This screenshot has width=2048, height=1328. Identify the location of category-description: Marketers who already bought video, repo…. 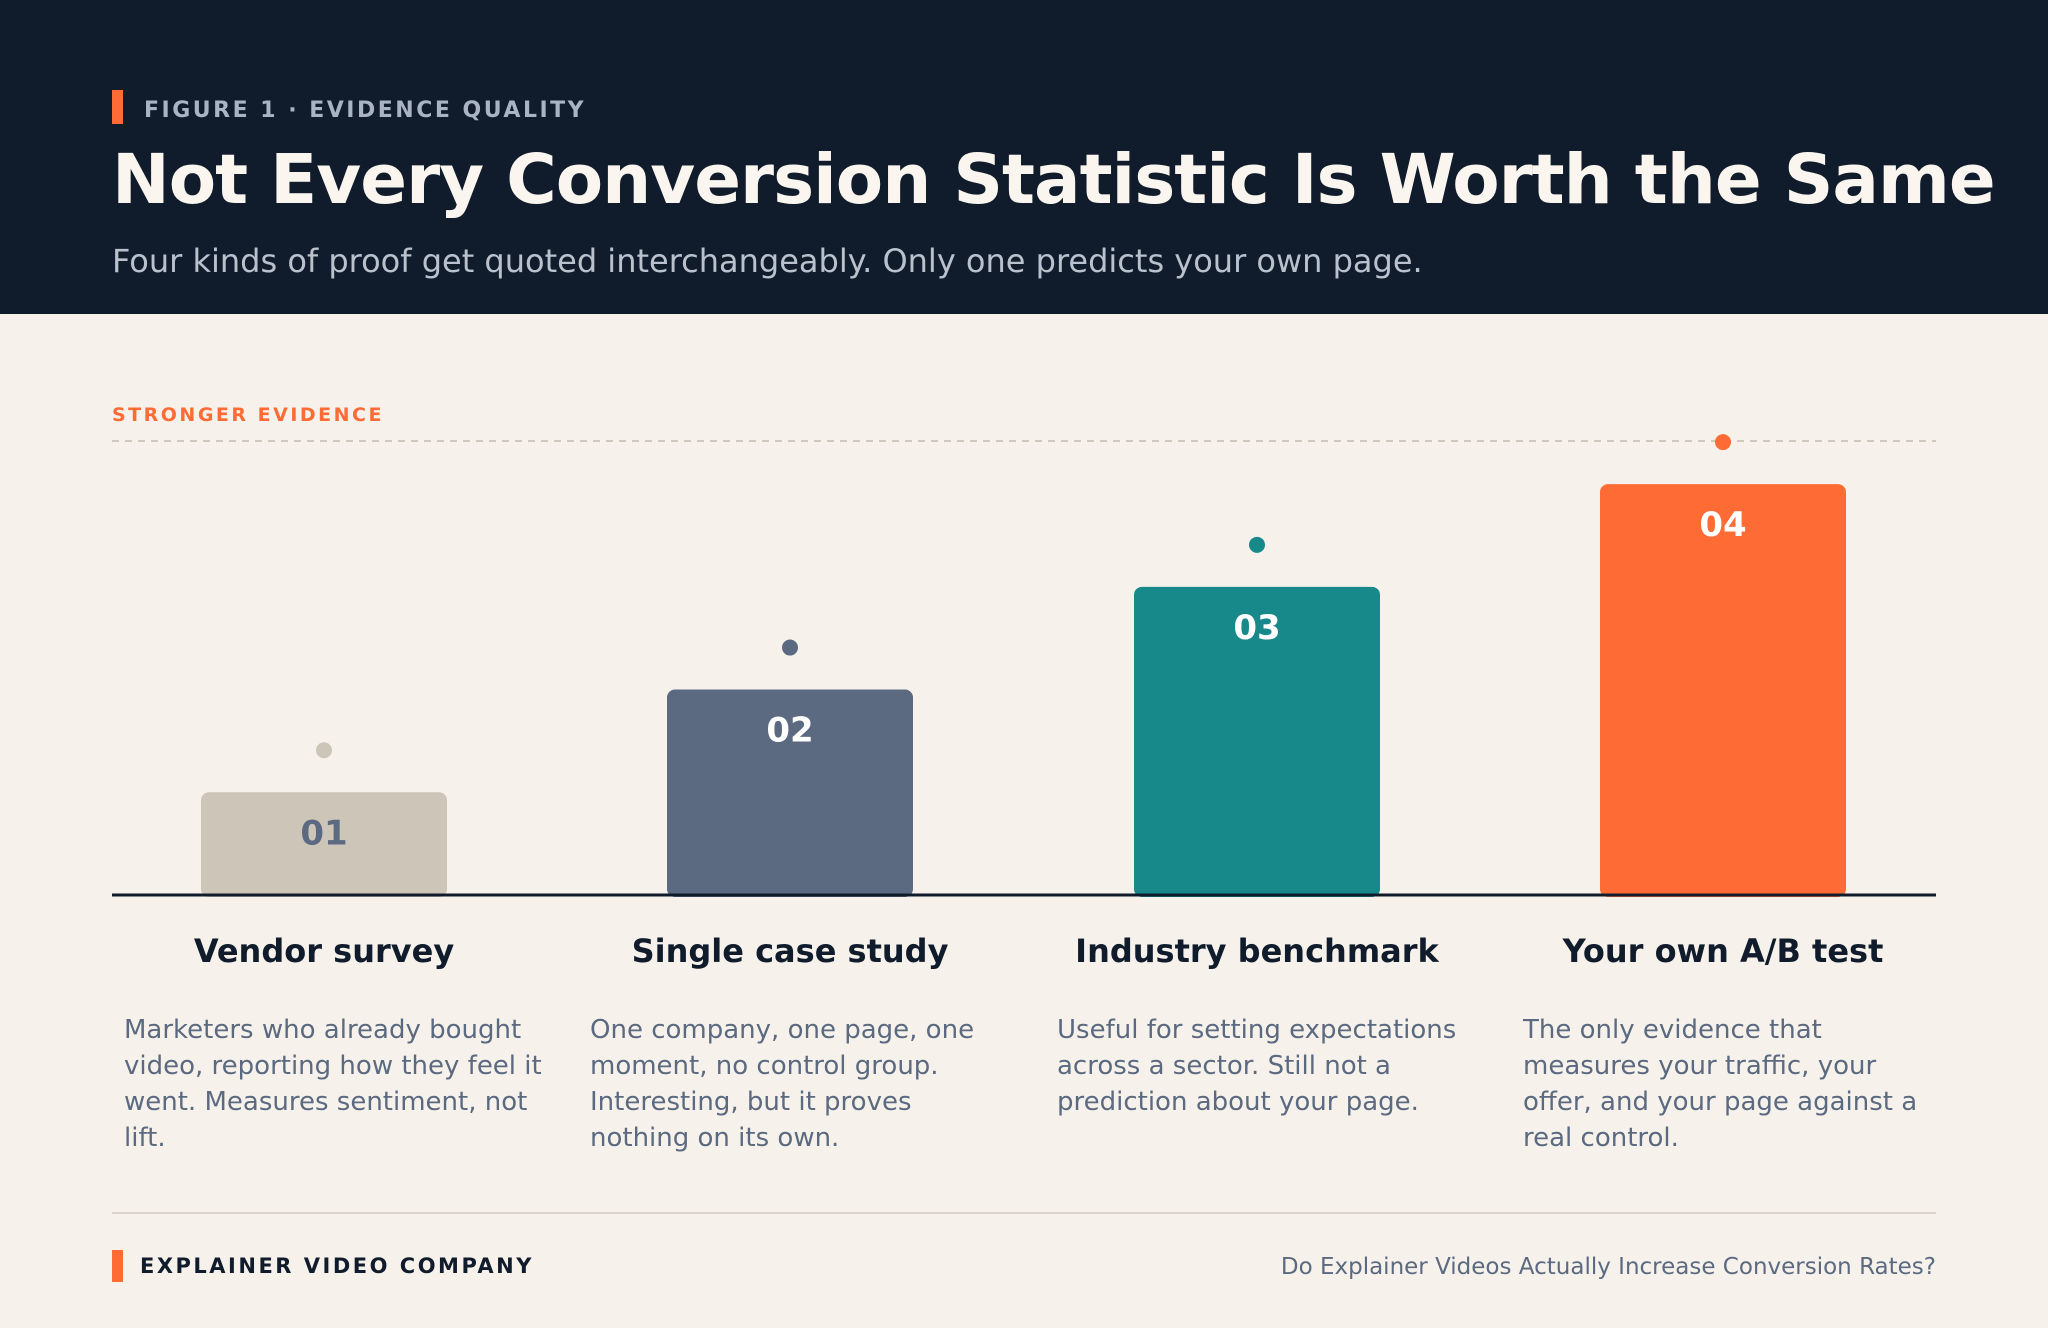
(333, 1084).